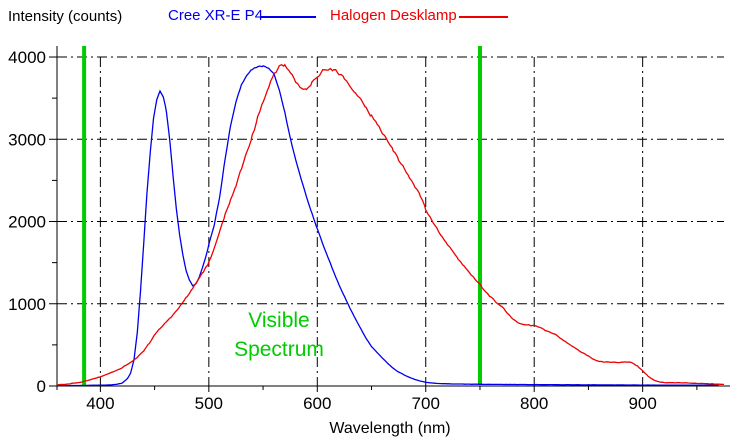 This screenshot has width=730, height=444. I want to click on x-tick-label: 700, so click(426, 403).